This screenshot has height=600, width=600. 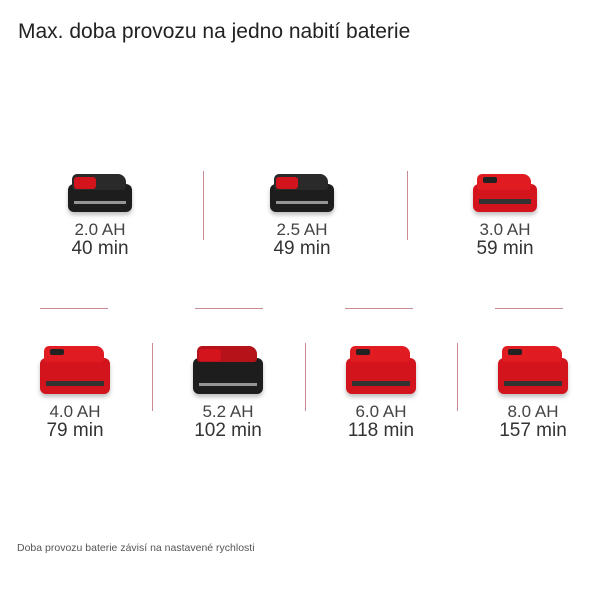 What do you see at coordinates (533, 430) in the screenshot?
I see `battery-runtime: 157 min` at bounding box center [533, 430].